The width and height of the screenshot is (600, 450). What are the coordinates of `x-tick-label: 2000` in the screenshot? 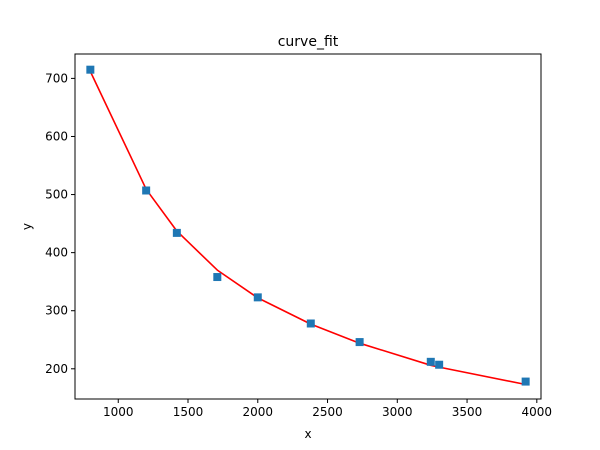 It's located at (257, 412).